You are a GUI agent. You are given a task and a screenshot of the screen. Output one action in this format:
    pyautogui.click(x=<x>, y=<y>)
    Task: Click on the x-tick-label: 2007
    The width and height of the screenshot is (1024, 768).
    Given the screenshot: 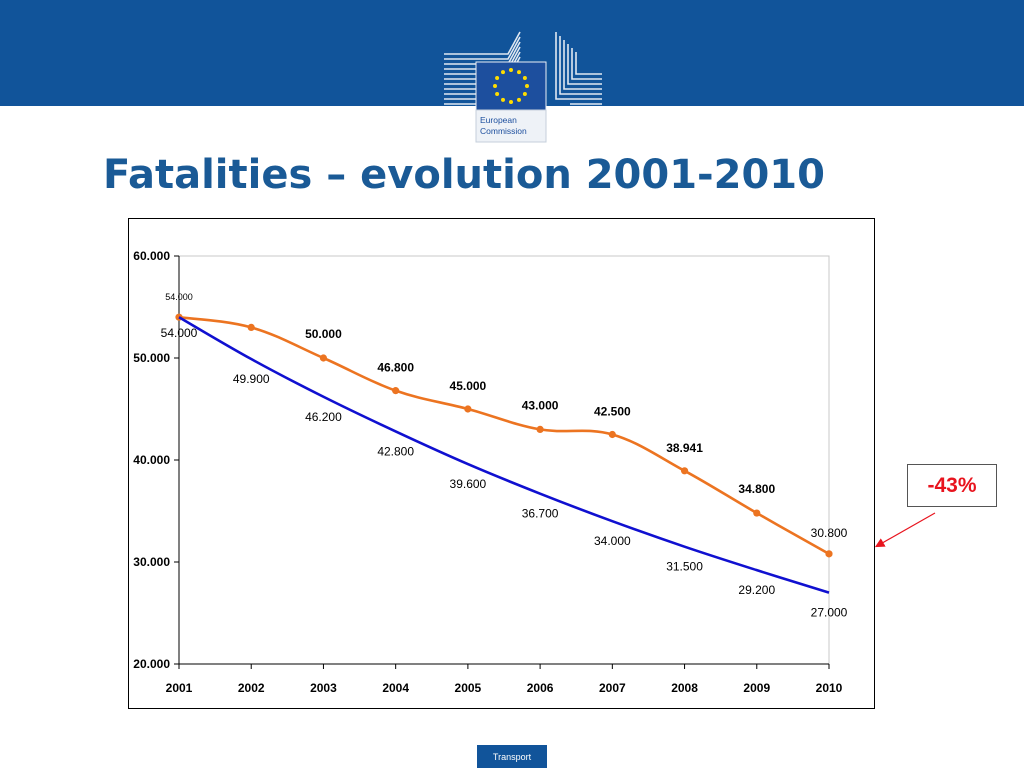 What is the action you would take?
    pyautogui.click(x=612, y=688)
    